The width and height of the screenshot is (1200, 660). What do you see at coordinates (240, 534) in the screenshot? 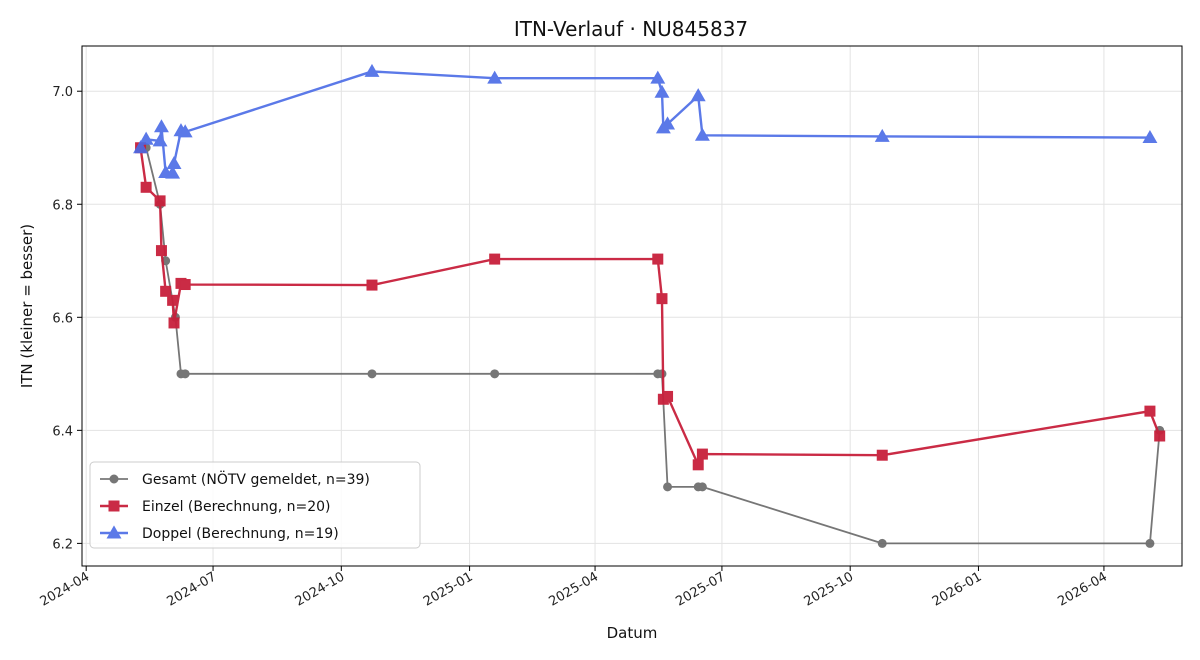
I see `legend-label: Doppel (Berechnung, n=19)` at bounding box center [240, 534].